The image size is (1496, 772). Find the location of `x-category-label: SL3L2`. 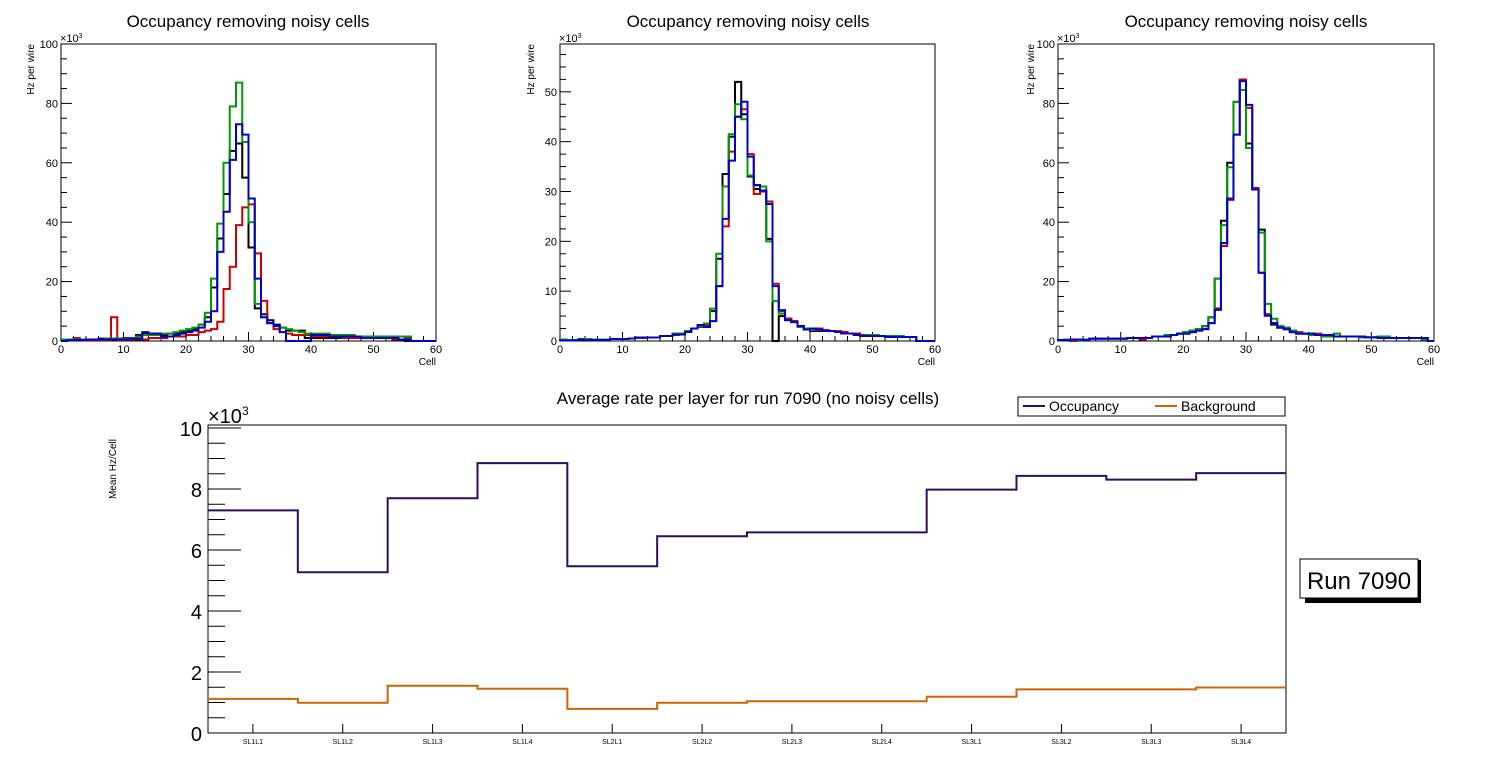

x-category-label: SL3L2 is located at coordinates (1061, 742).